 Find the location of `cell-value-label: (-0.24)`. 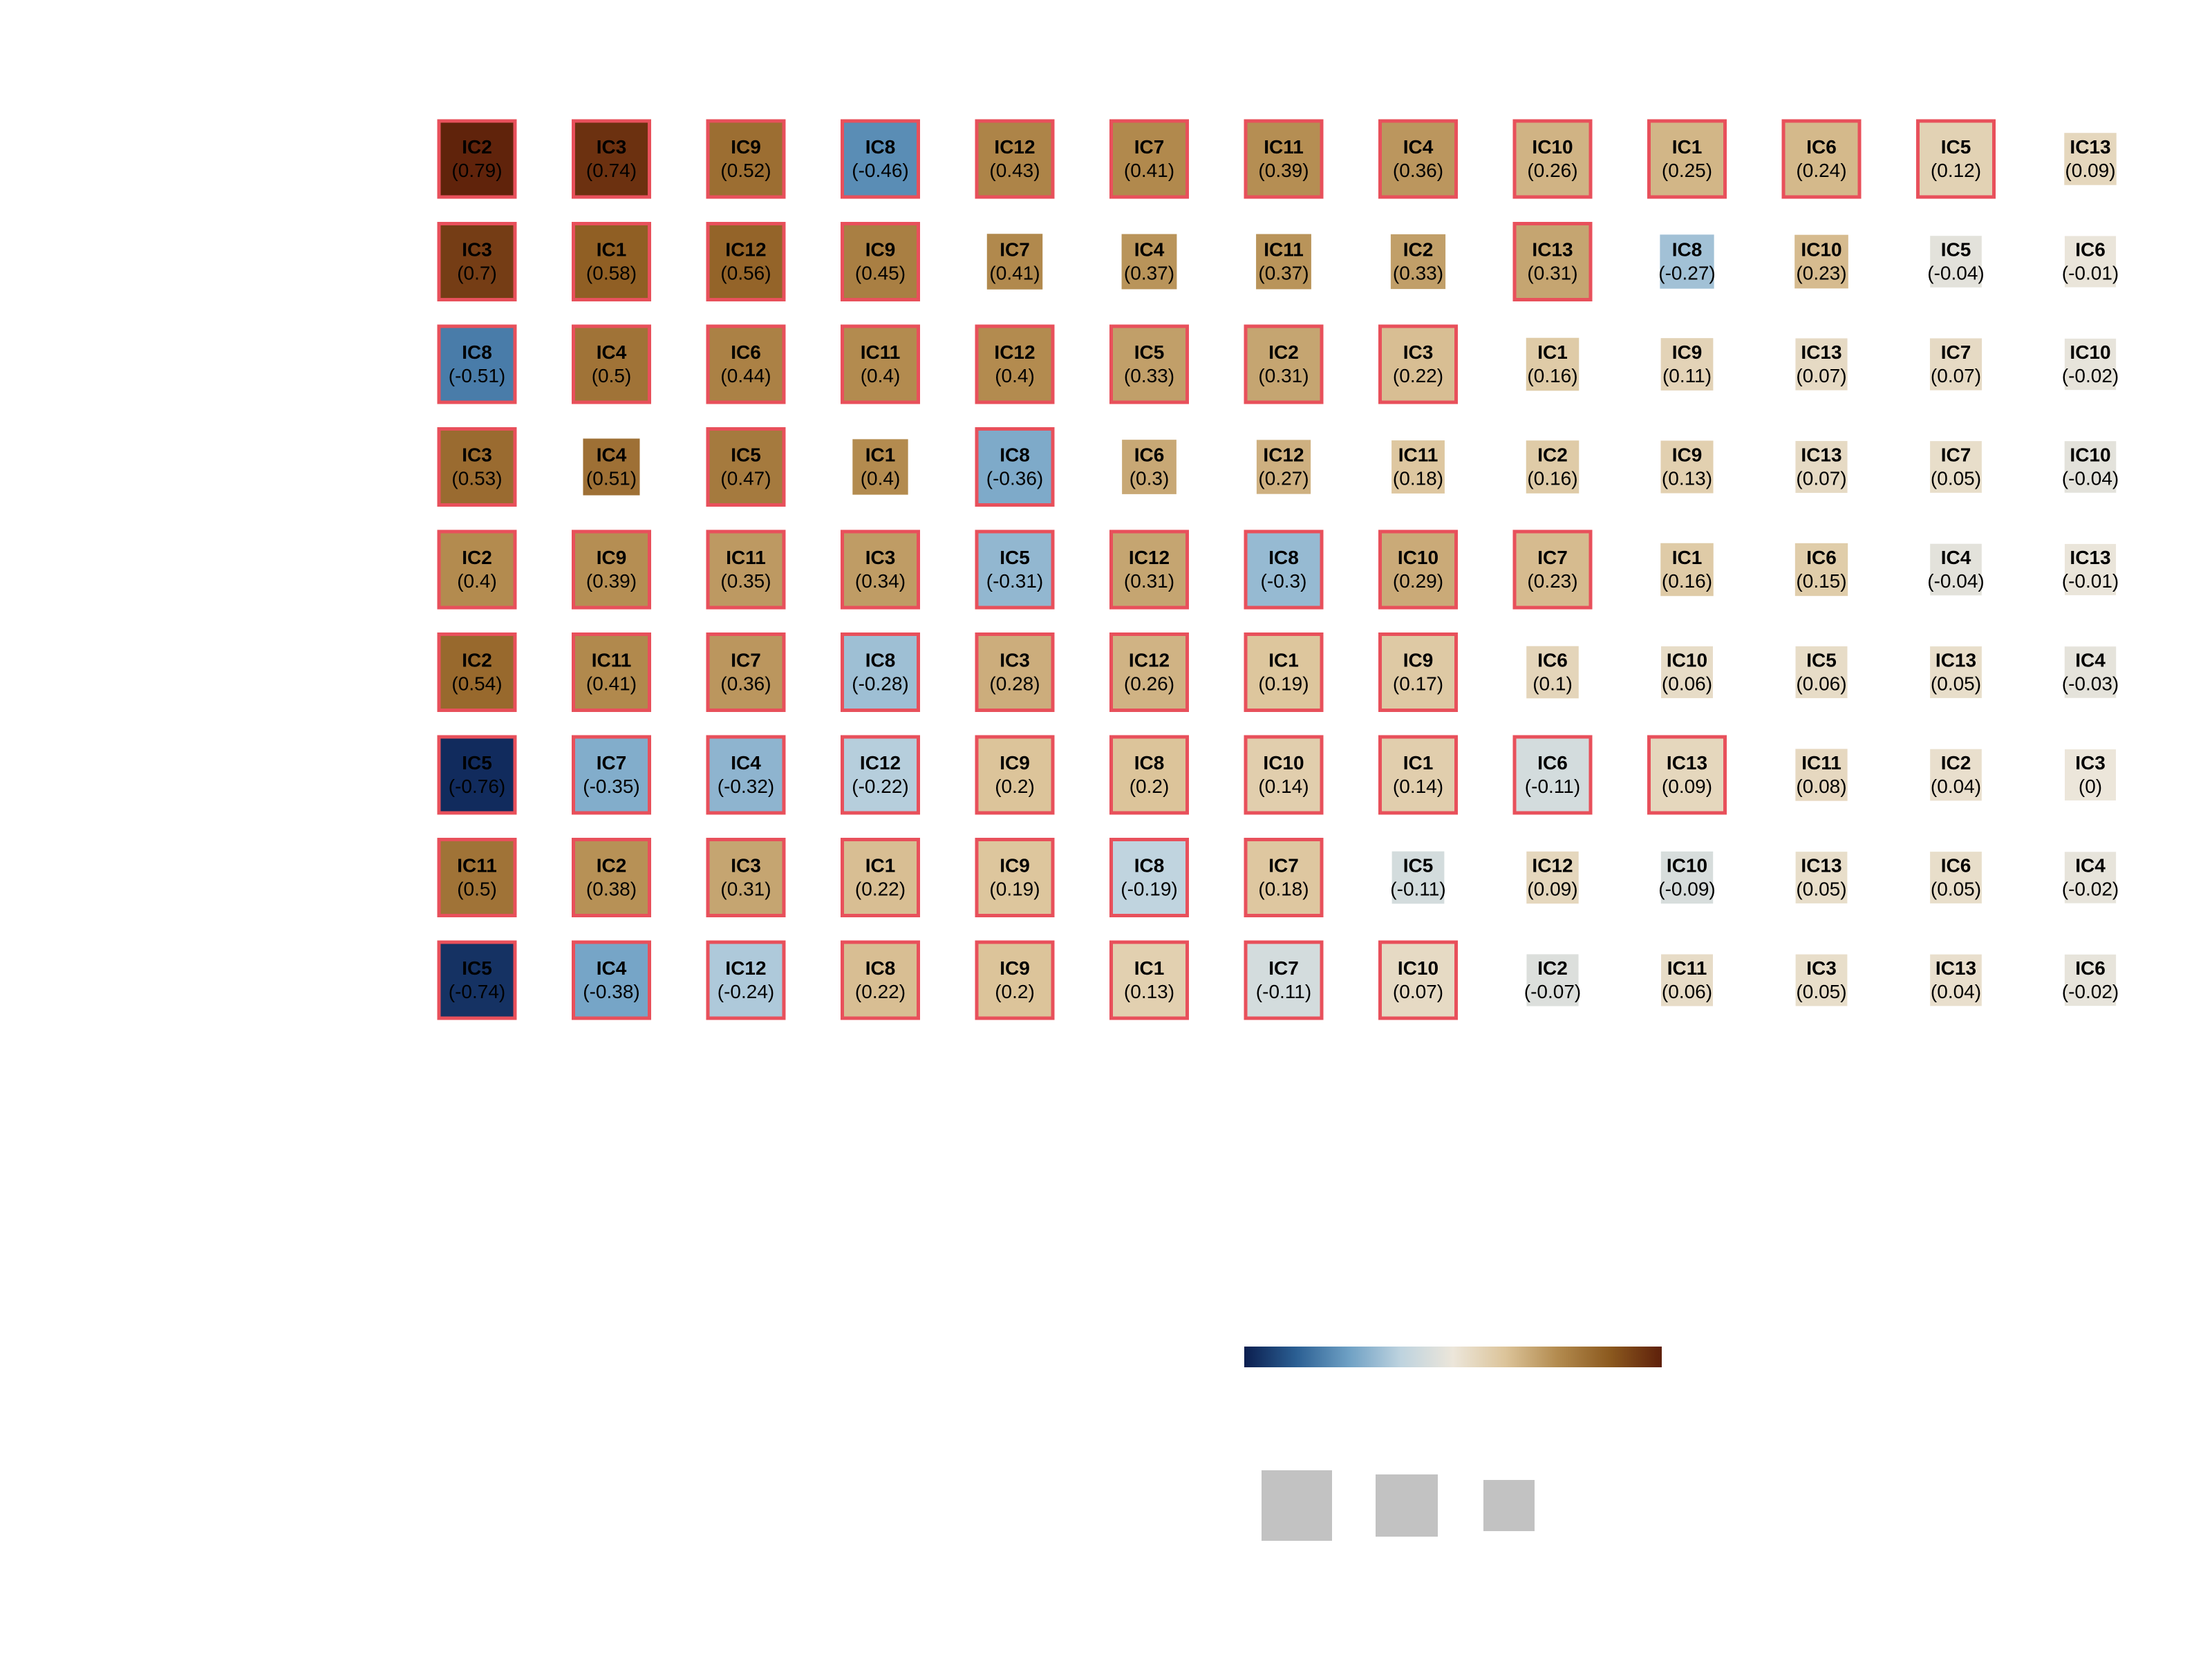

cell-value-label: (-0.24) is located at coordinates (746, 992).